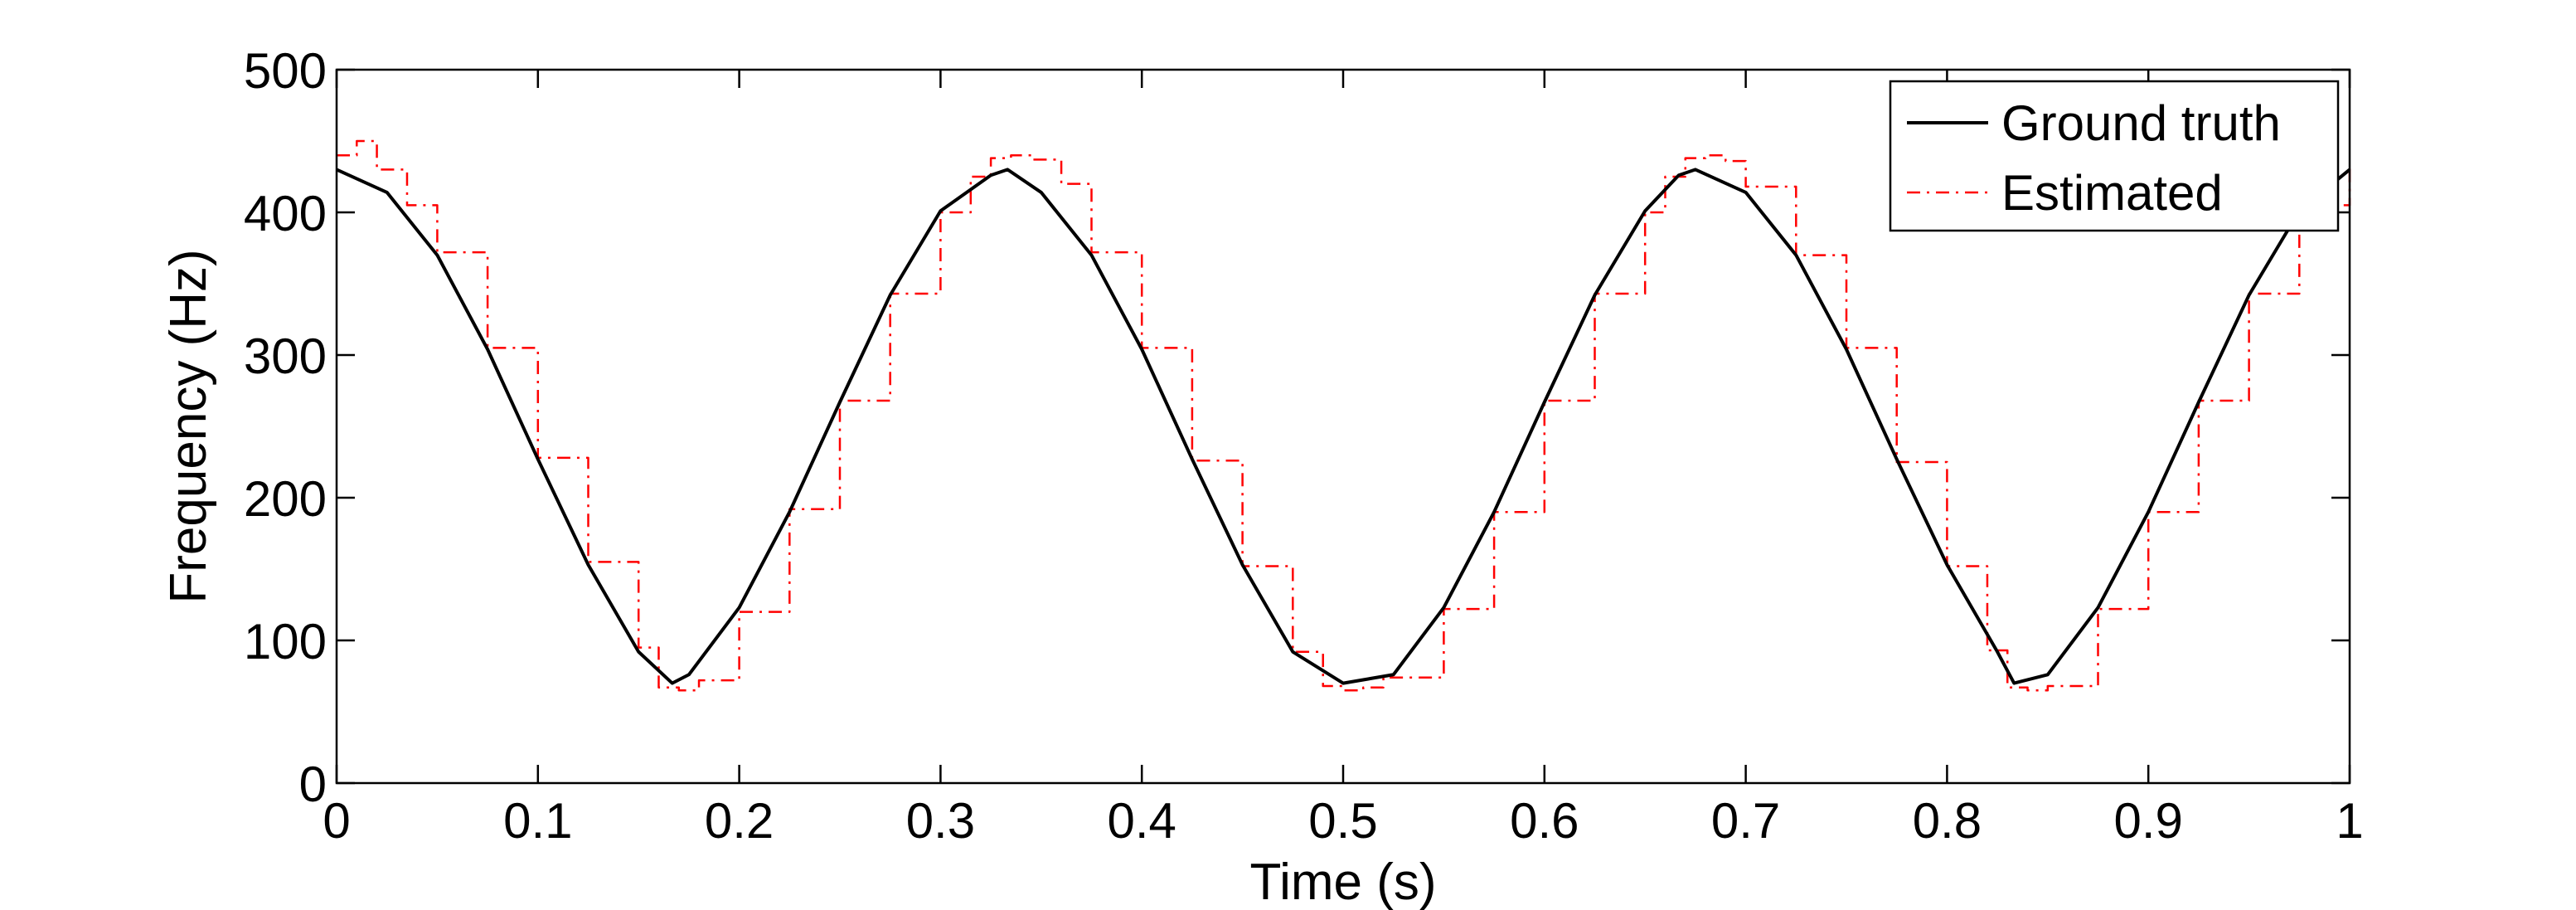 Image resolution: width=2576 pixels, height=910 pixels. What do you see at coordinates (2112, 193) in the screenshot?
I see `legend-estimated-label: Estimated` at bounding box center [2112, 193].